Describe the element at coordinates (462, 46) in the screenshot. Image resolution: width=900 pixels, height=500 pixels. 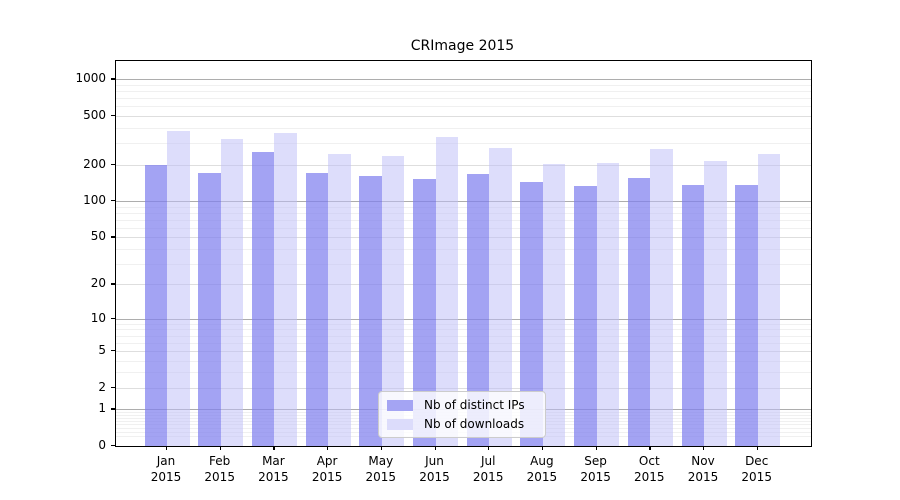
I see `chart-title: CRImage 2015` at that location.